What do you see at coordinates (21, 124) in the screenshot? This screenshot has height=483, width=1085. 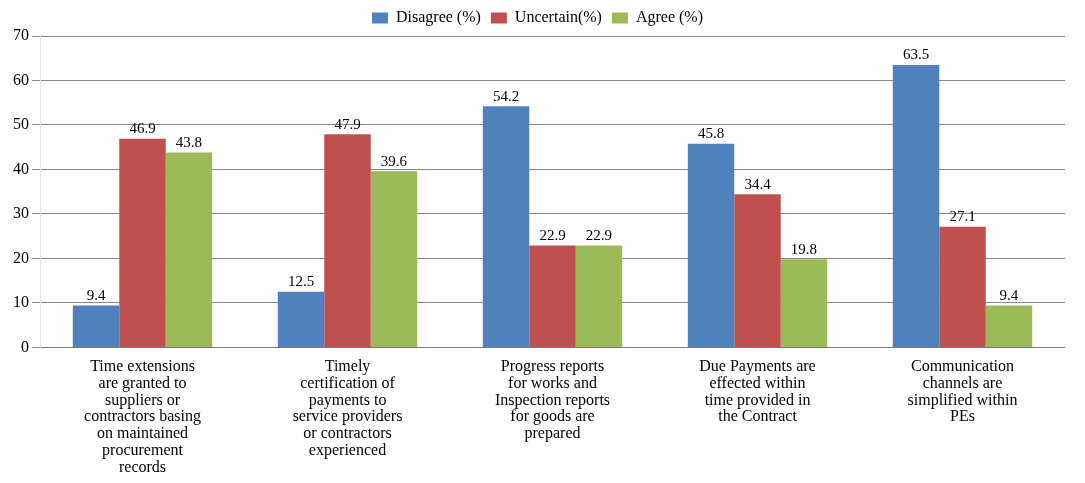 I see `y-tick-label: 50` at bounding box center [21, 124].